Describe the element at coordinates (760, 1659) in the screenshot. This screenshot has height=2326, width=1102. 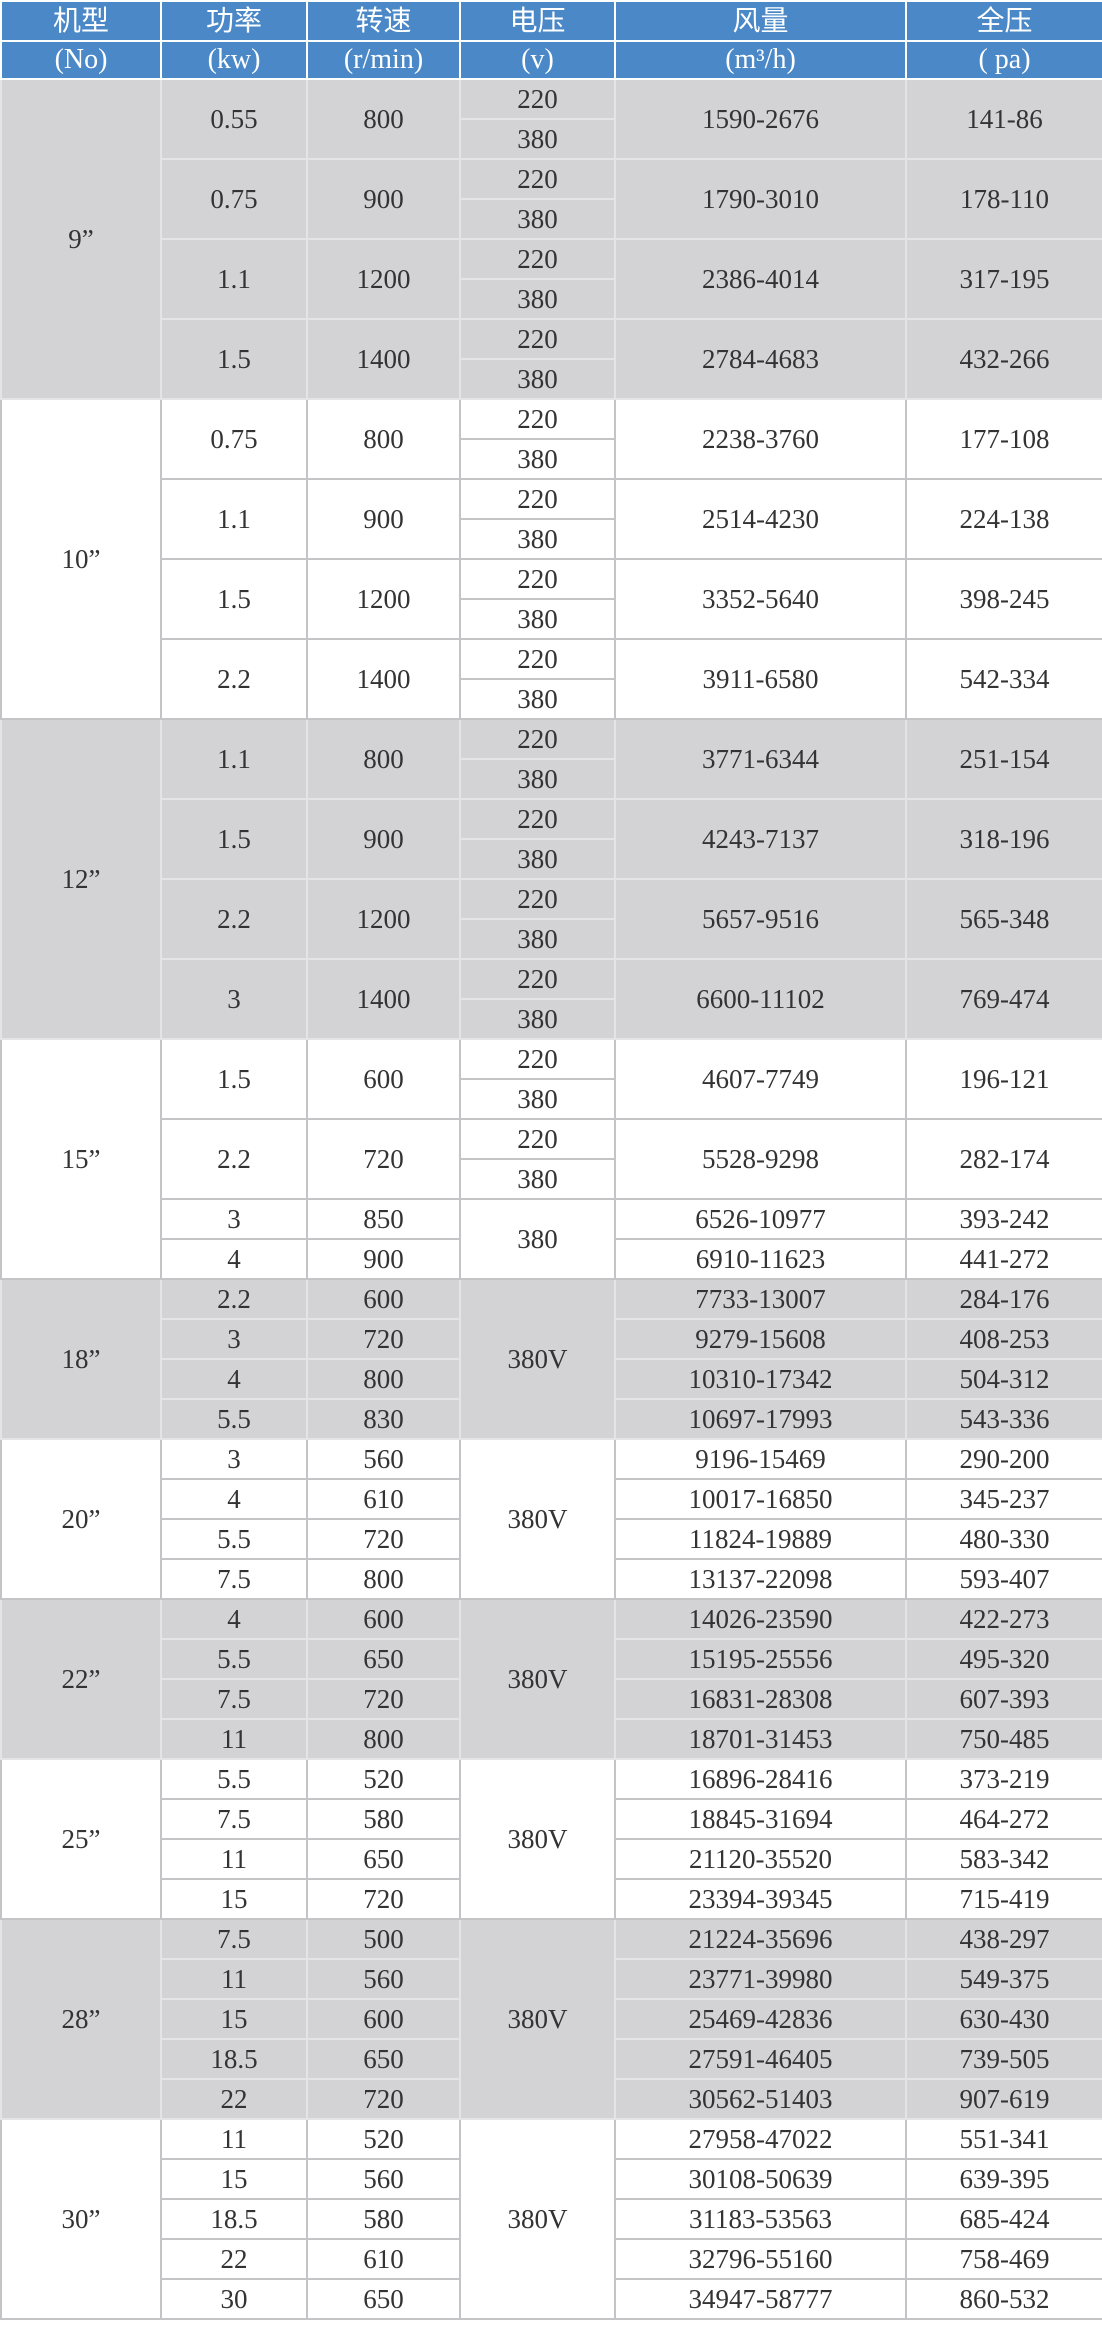
I see `airflow-cell: 15195-25556` at that location.